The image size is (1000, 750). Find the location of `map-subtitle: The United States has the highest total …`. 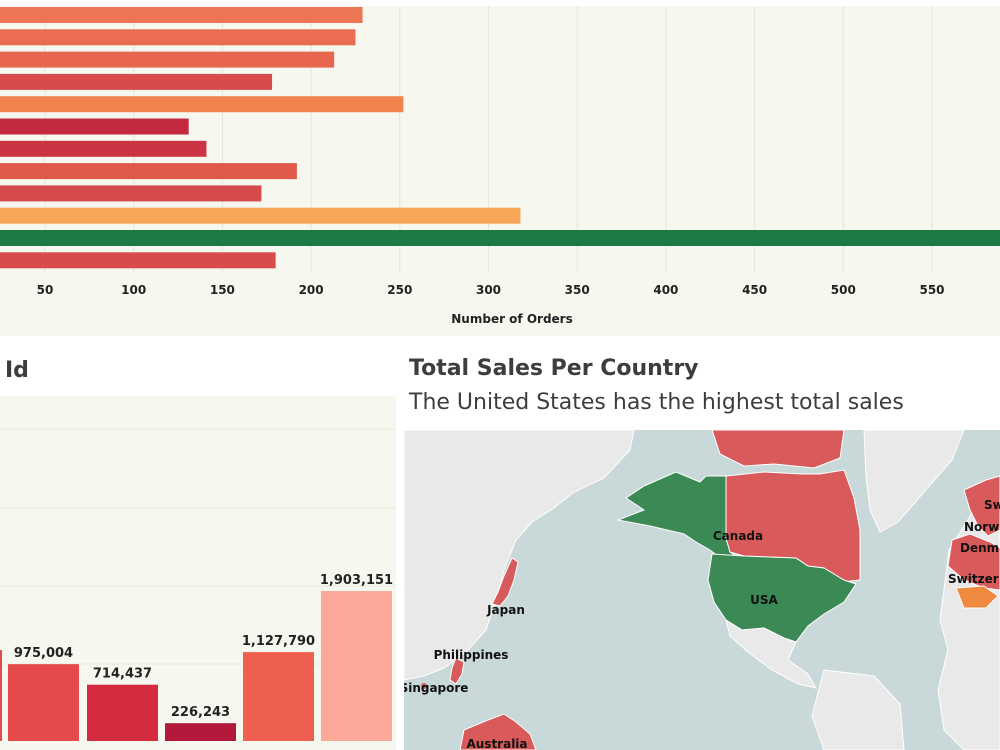

map-subtitle: The United States has the highest total … is located at coordinates (656, 402).